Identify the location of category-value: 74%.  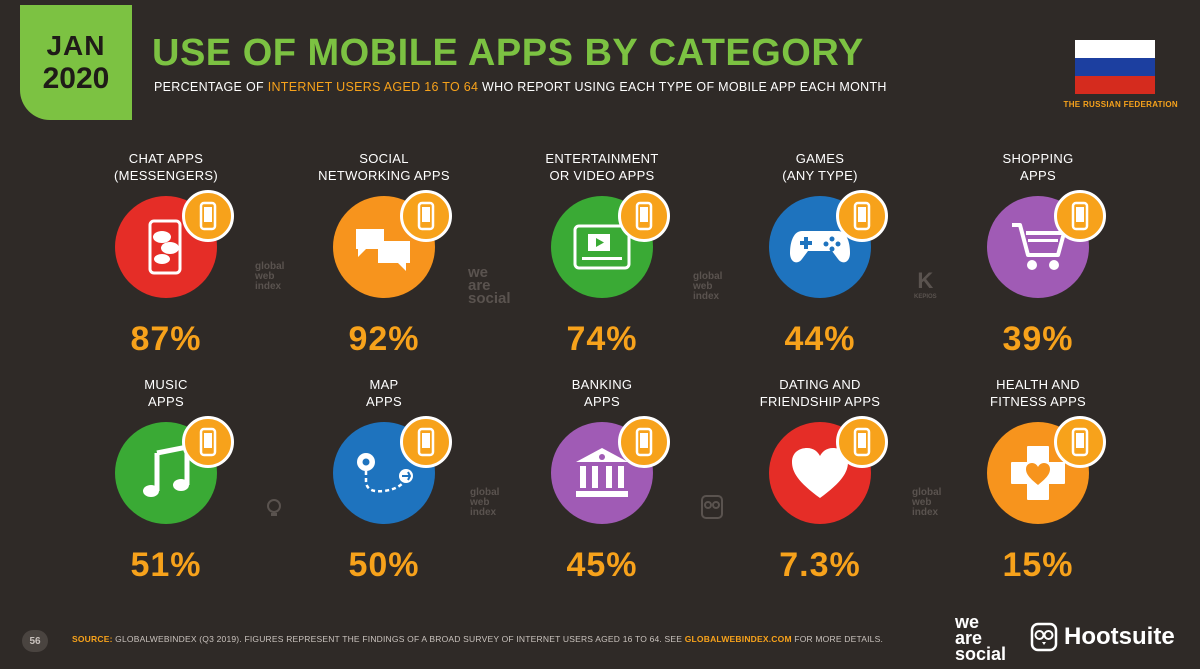
(602, 339).